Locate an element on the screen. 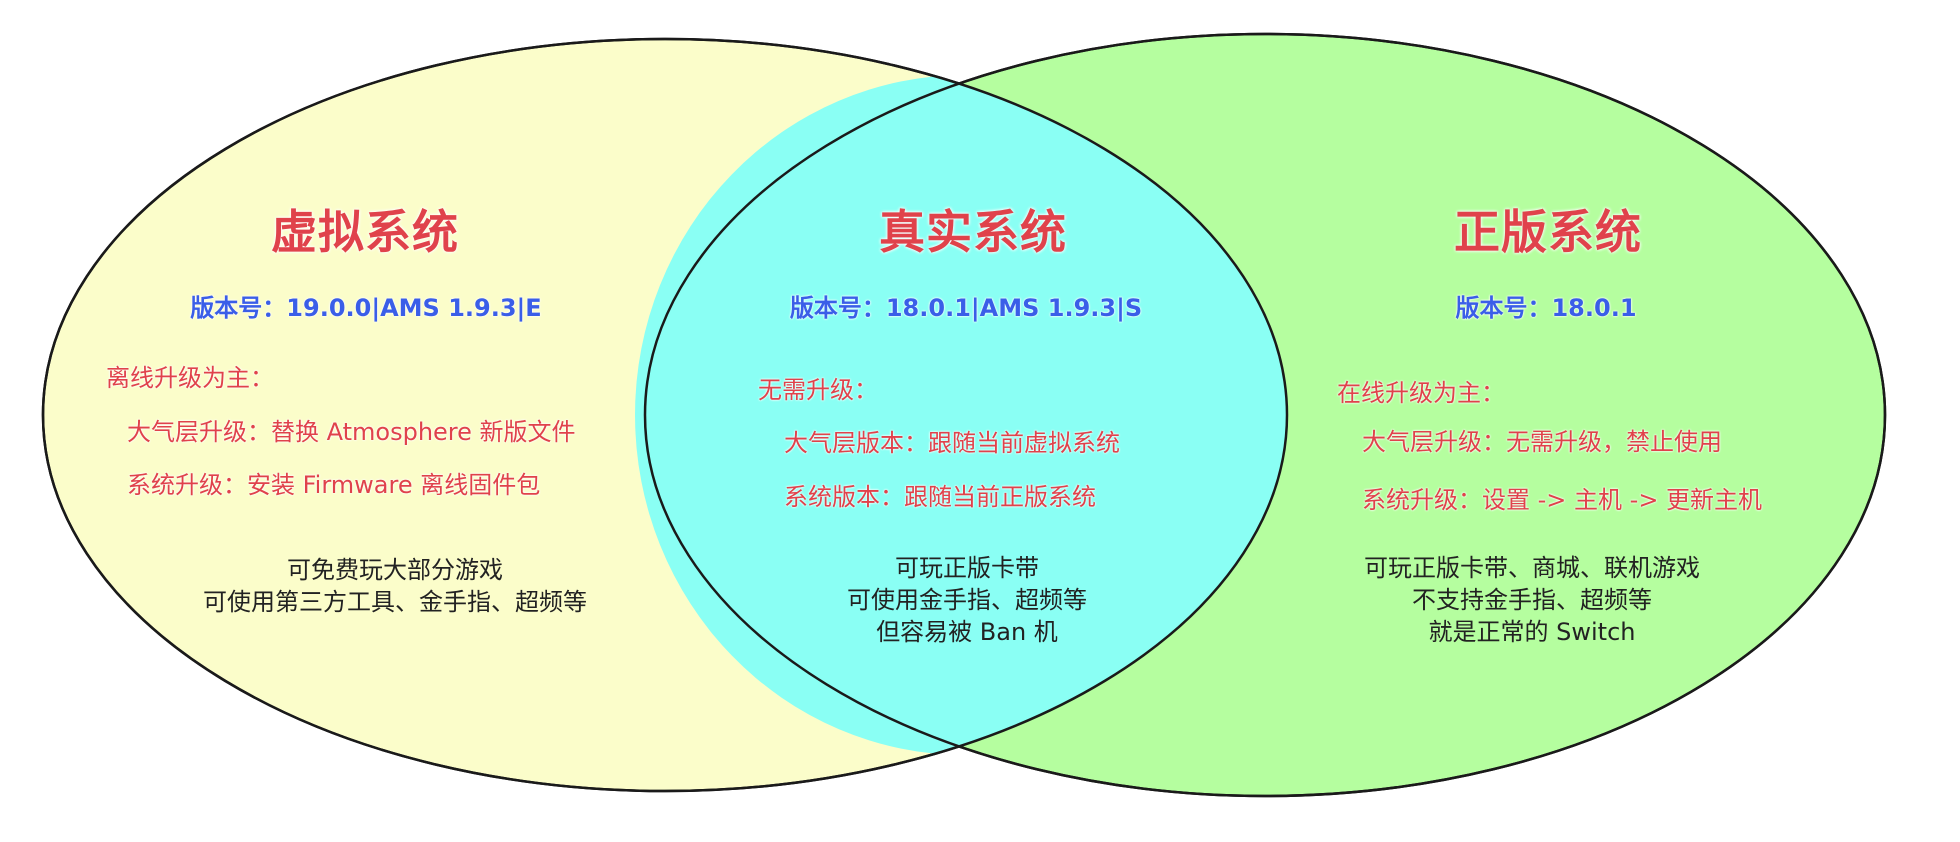 Image resolution: width=1960 pixels, height=842 pixels. official-system-firmware-upgrade: 系统升级：设置 -> 主机 -> 更新主机 is located at coordinates (1562, 500).